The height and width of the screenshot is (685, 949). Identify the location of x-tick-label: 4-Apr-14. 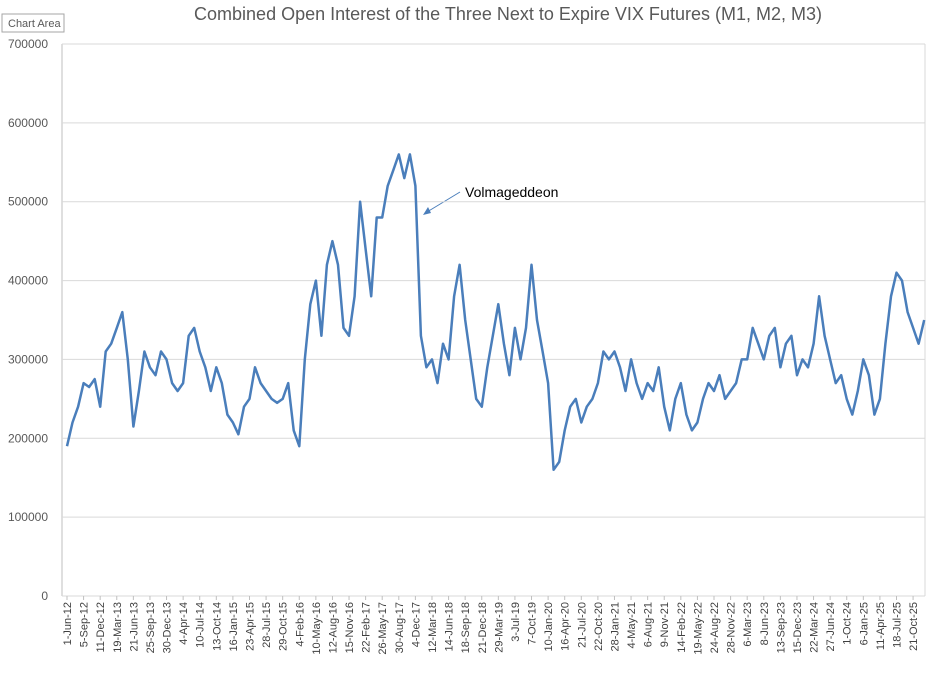
(184, 623).